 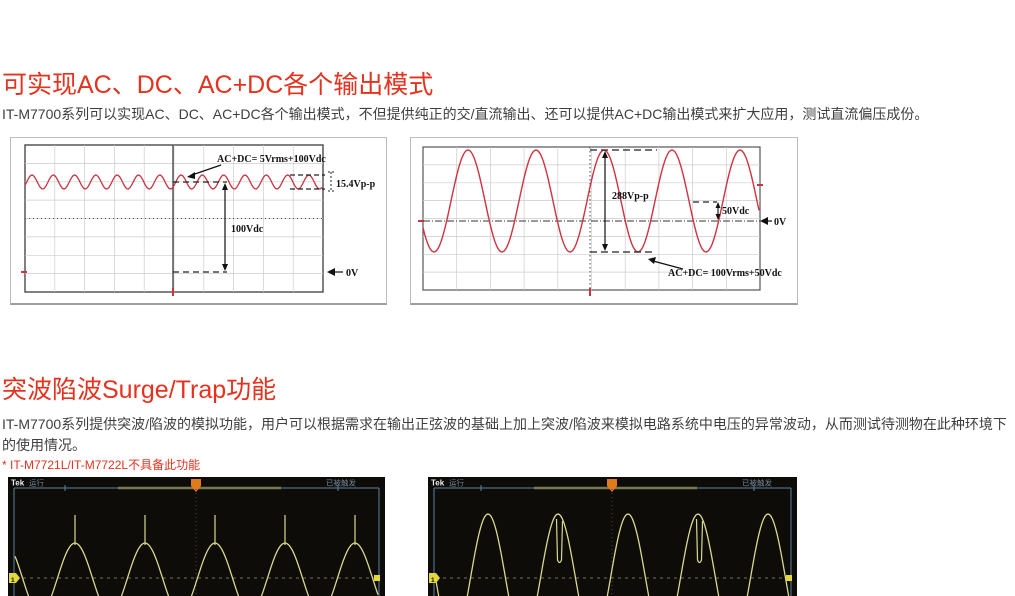 What do you see at coordinates (101, 465) in the screenshot?
I see `model-footnote: * IT-M7721L/IT-M7722L不具备此功能` at bounding box center [101, 465].